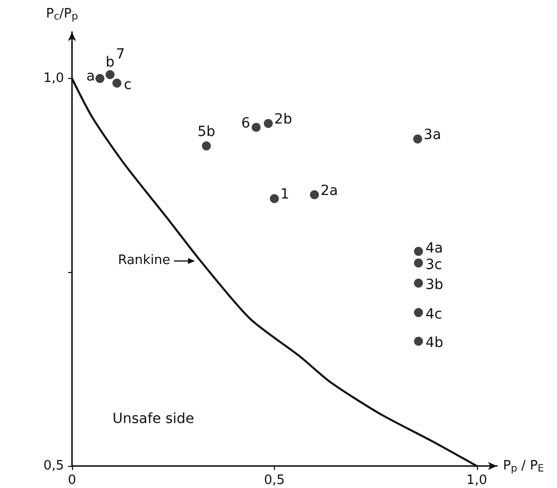 The height and width of the screenshot is (488, 557). What do you see at coordinates (433, 264) in the screenshot?
I see `annotation: 3c` at bounding box center [433, 264].